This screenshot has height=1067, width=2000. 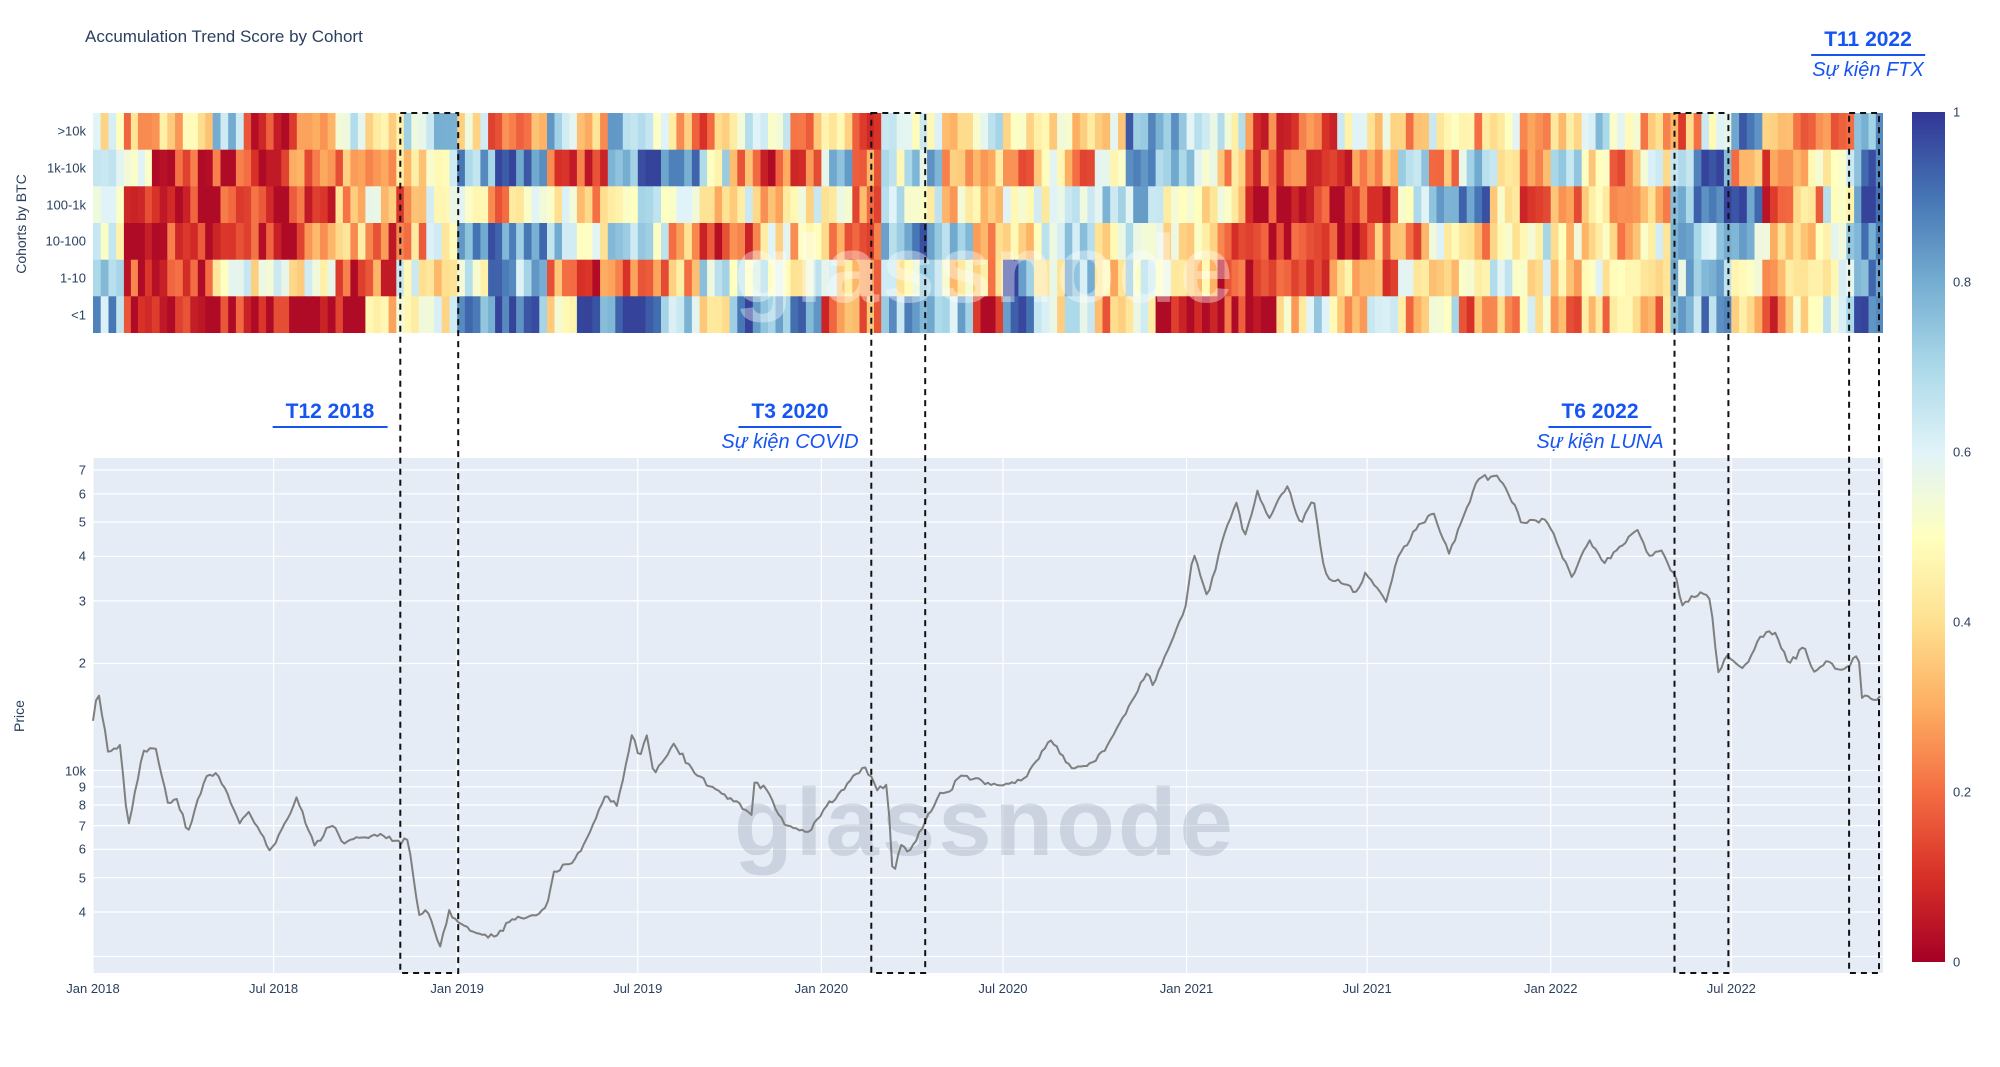 I want to click on event-box-t12-2018, so click(x=429, y=543).